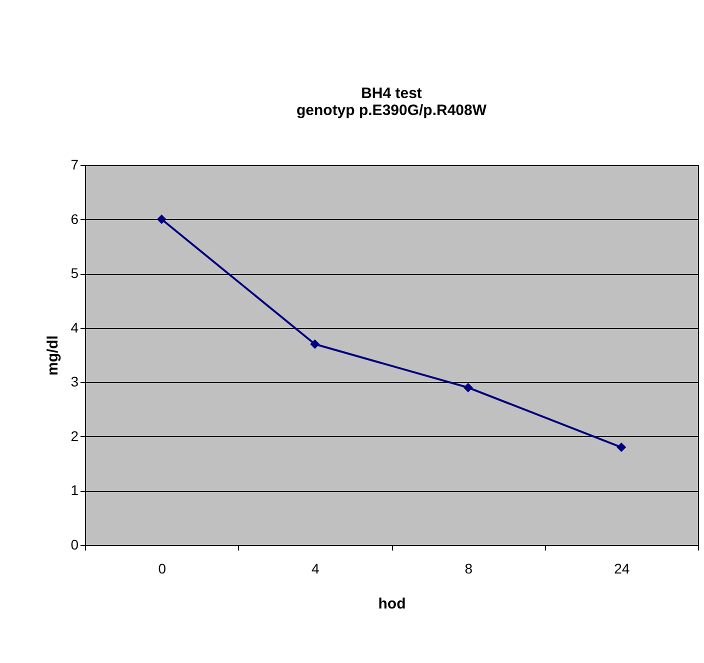 The image size is (704, 663). I want to click on y-tick-label: 4, so click(74, 327).